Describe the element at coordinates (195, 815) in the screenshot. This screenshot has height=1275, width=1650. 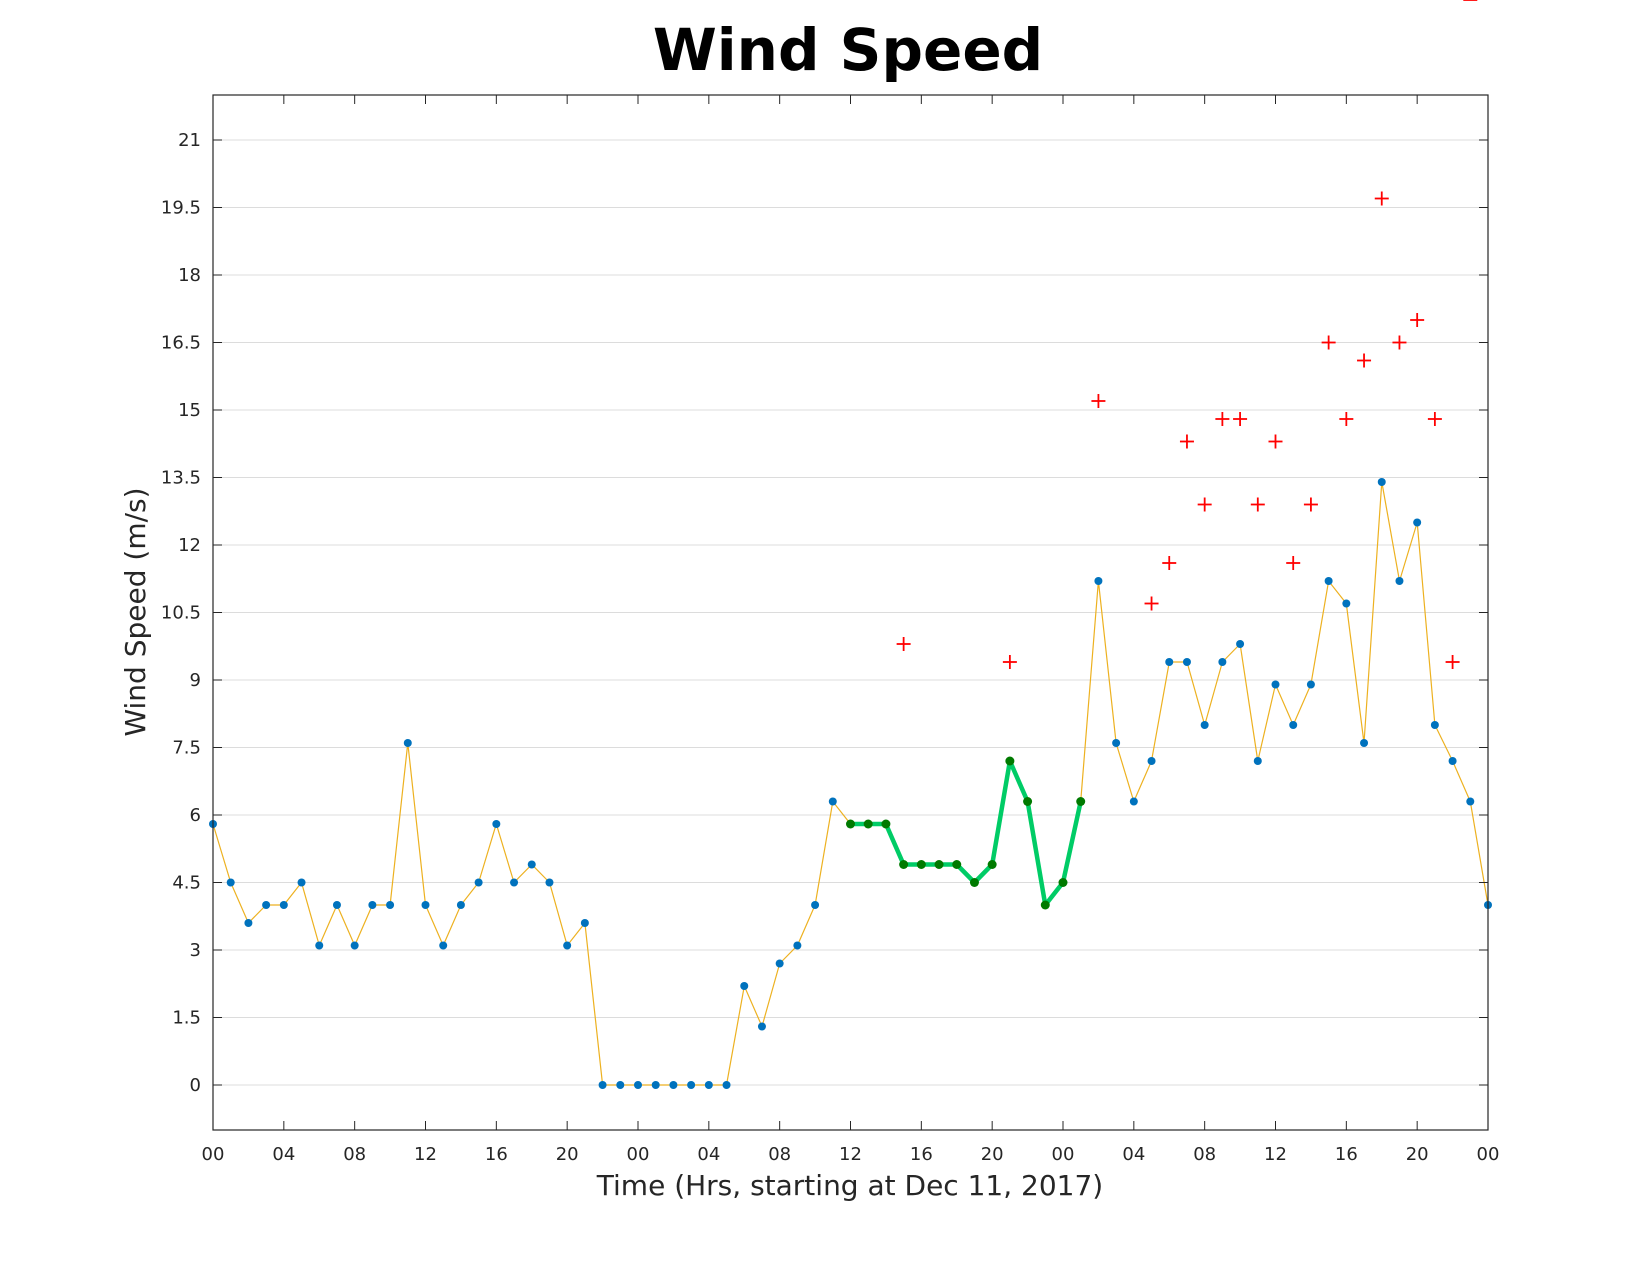
I see `y-tick-label: 6` at that location.